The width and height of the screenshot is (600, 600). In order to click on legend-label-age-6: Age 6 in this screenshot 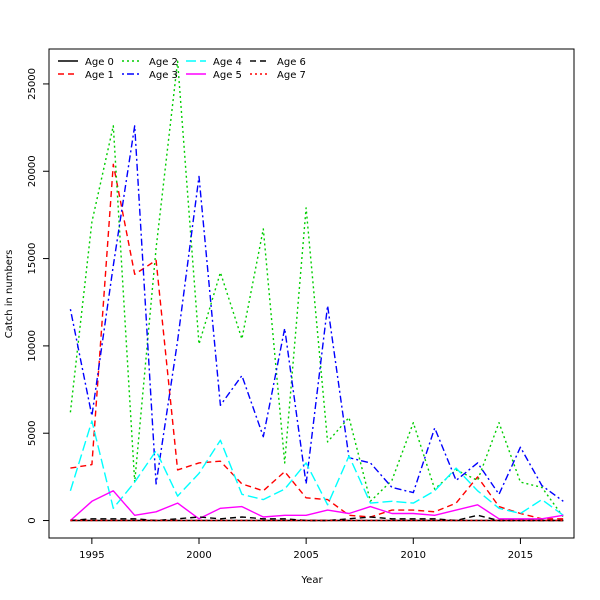, I will do `click(291, 62)`.